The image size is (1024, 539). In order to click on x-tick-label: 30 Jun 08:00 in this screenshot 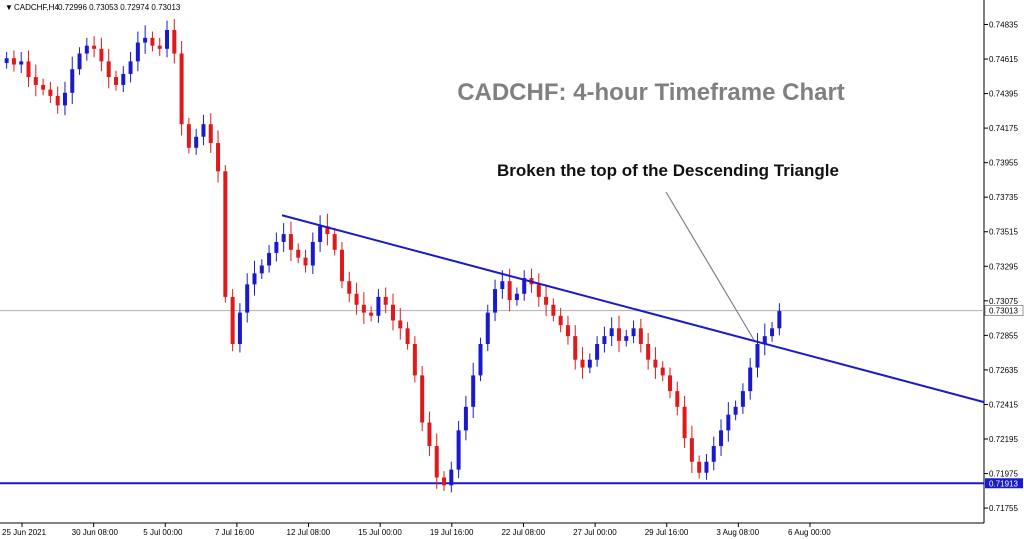, I will do `click(95, 532)`.